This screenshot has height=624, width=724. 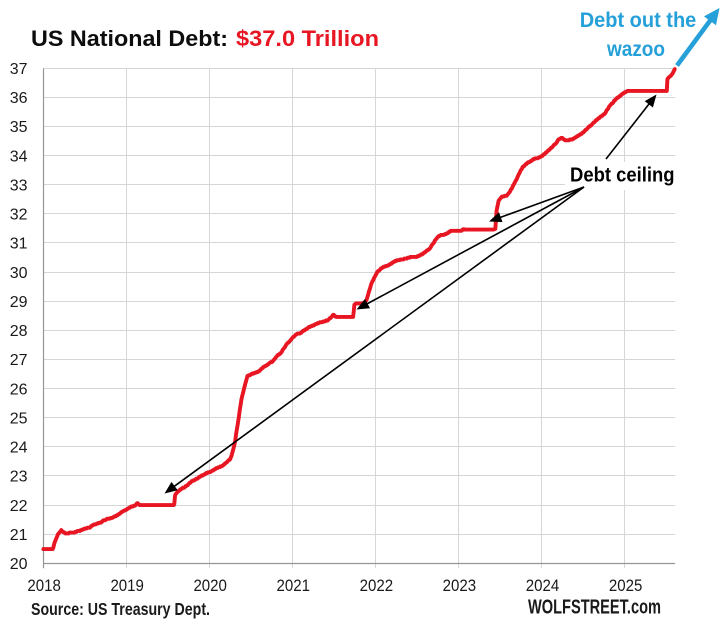 I want to click on svg-text: 36, so click(x=19, y=98).